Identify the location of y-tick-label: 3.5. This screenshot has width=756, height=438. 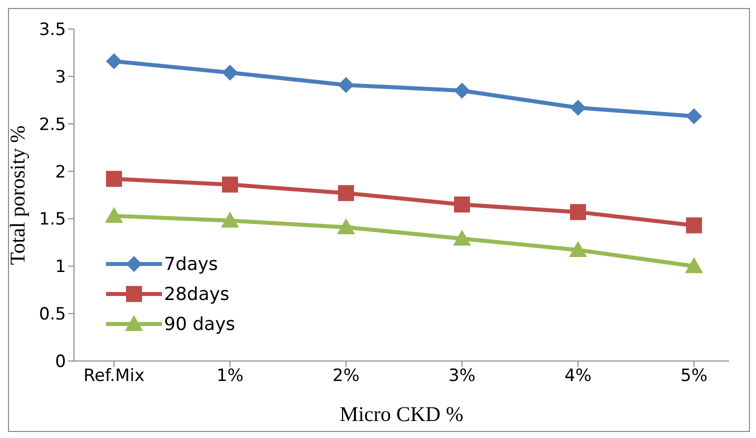
(52, 30).